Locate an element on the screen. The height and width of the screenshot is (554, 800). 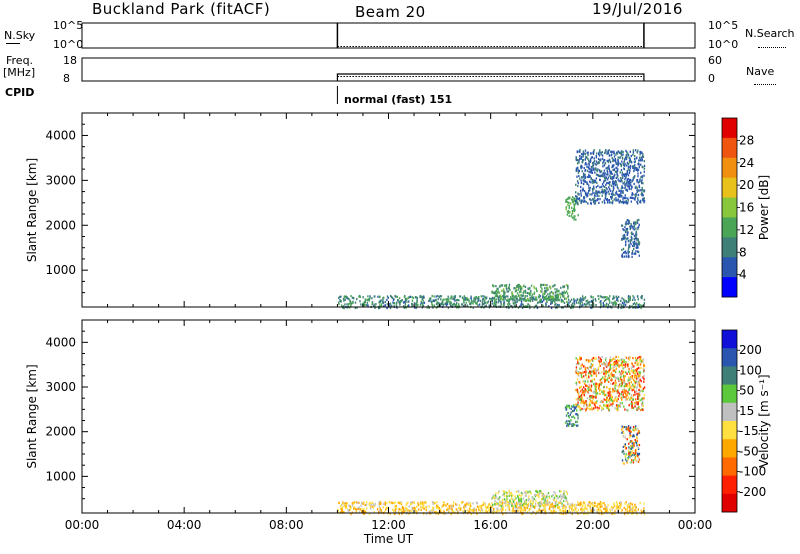
colorbar-tick-label: -15 is located at coordinates (749, 431).